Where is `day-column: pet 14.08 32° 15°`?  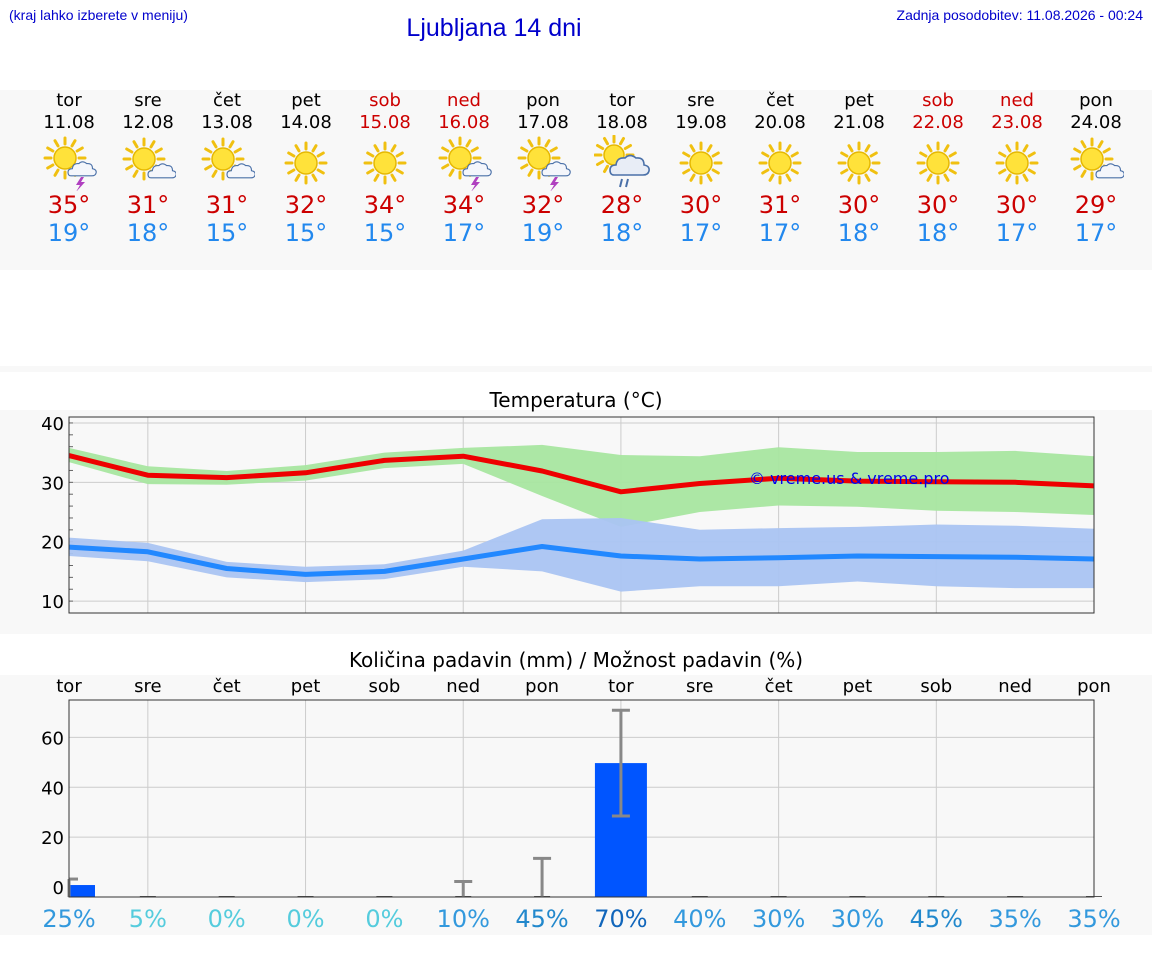 day-column: pet 14.08 32° 15° is located at coordinates (306, 168).